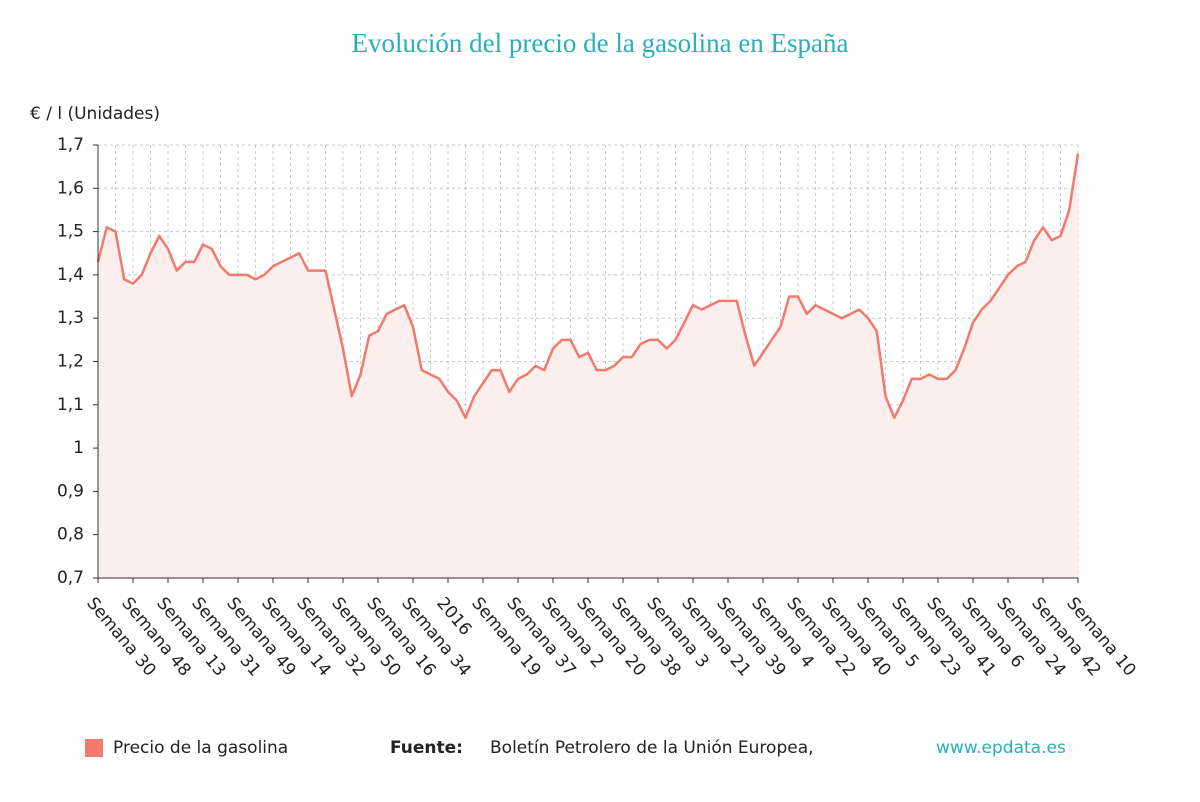 The width and height of the screenshot is (1200, 802). I want to click on y-tick-label: 1,1, so click(70, 405).